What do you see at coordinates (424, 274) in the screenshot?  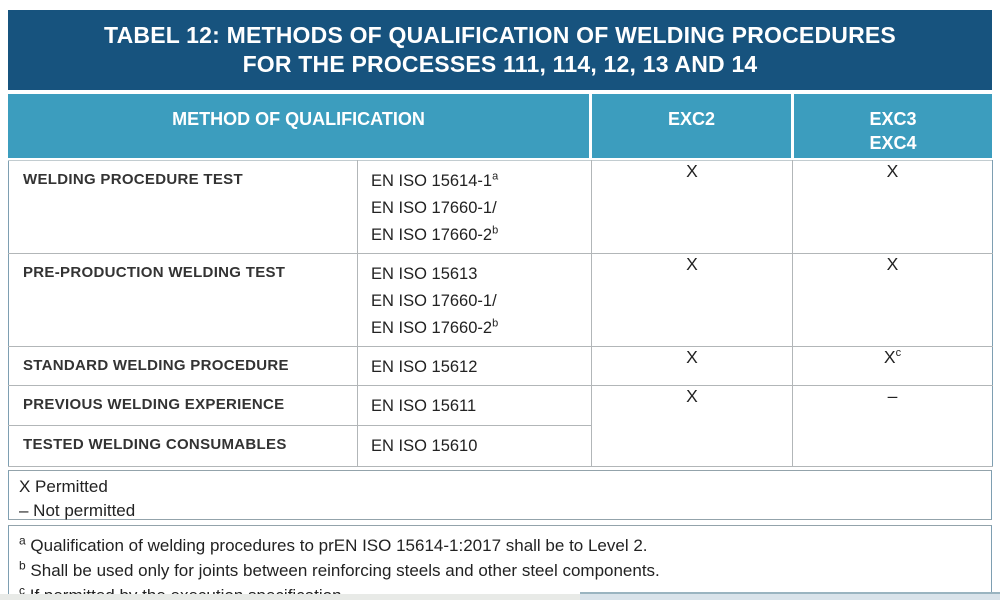 I see `standard-line: EN ISO 15613` at bounding box center [424, 274].